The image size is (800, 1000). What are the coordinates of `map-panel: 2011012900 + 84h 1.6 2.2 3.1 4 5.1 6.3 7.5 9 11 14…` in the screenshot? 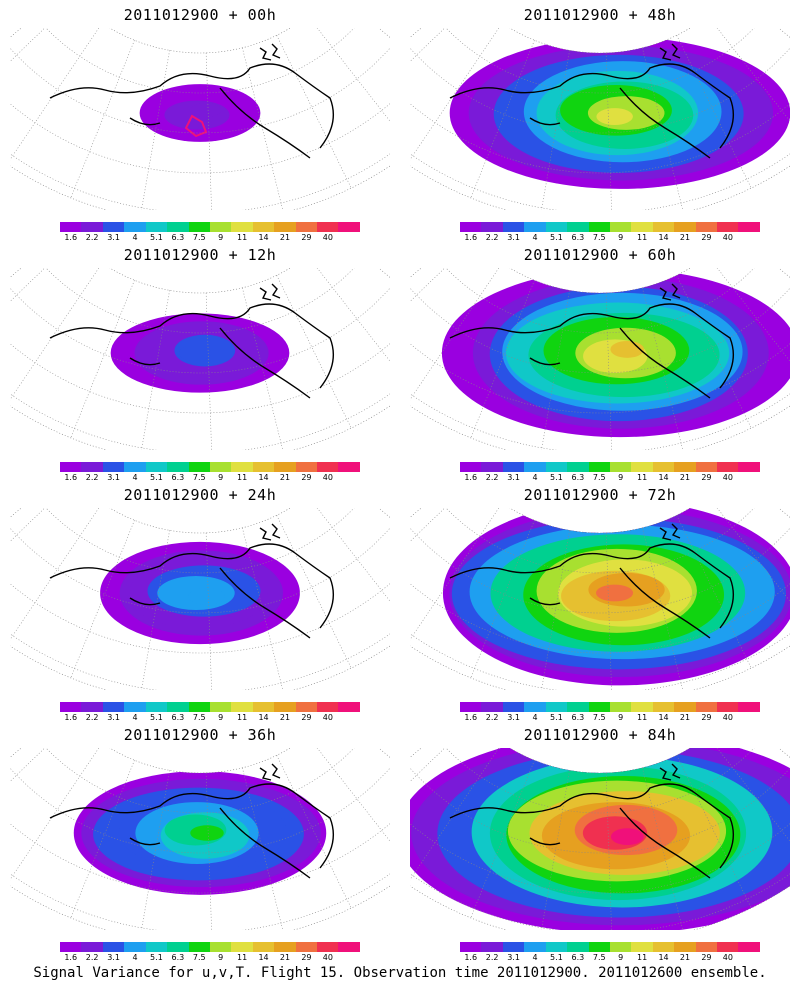 It's located at (600, 841).